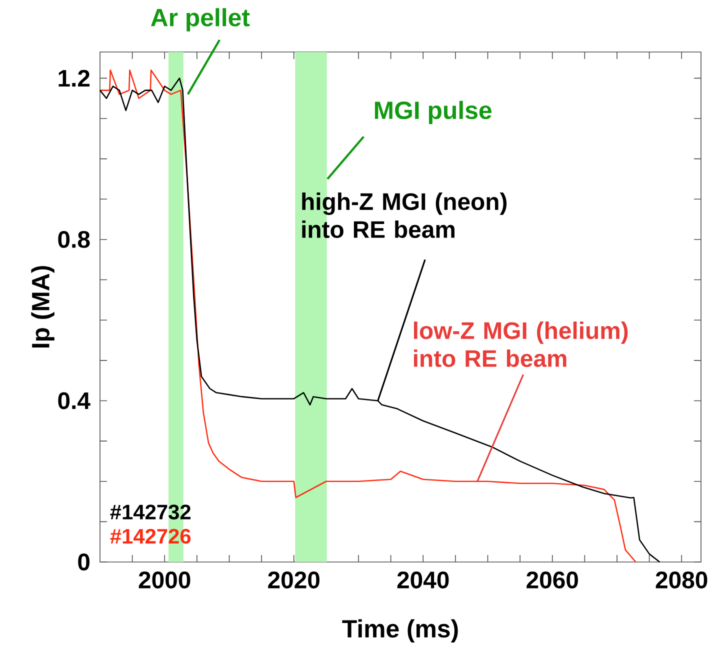 The height and width of the screenshot is (650, 711). I want to click on y-tick-label: 1.2, so click(74, 78).